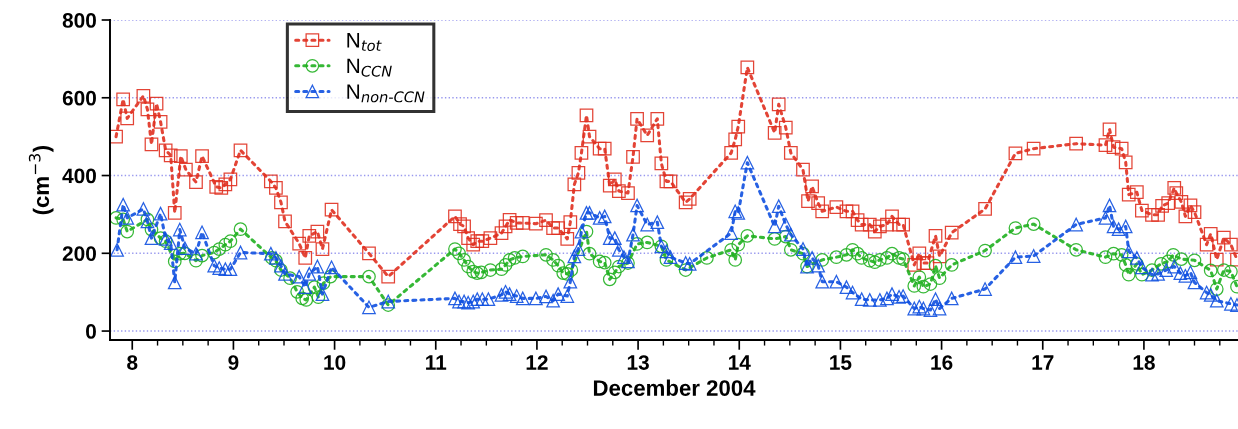 The width and height of the screenshot is (1238, 429). I want to click on y-tick-label: 800, so click(79, 20).